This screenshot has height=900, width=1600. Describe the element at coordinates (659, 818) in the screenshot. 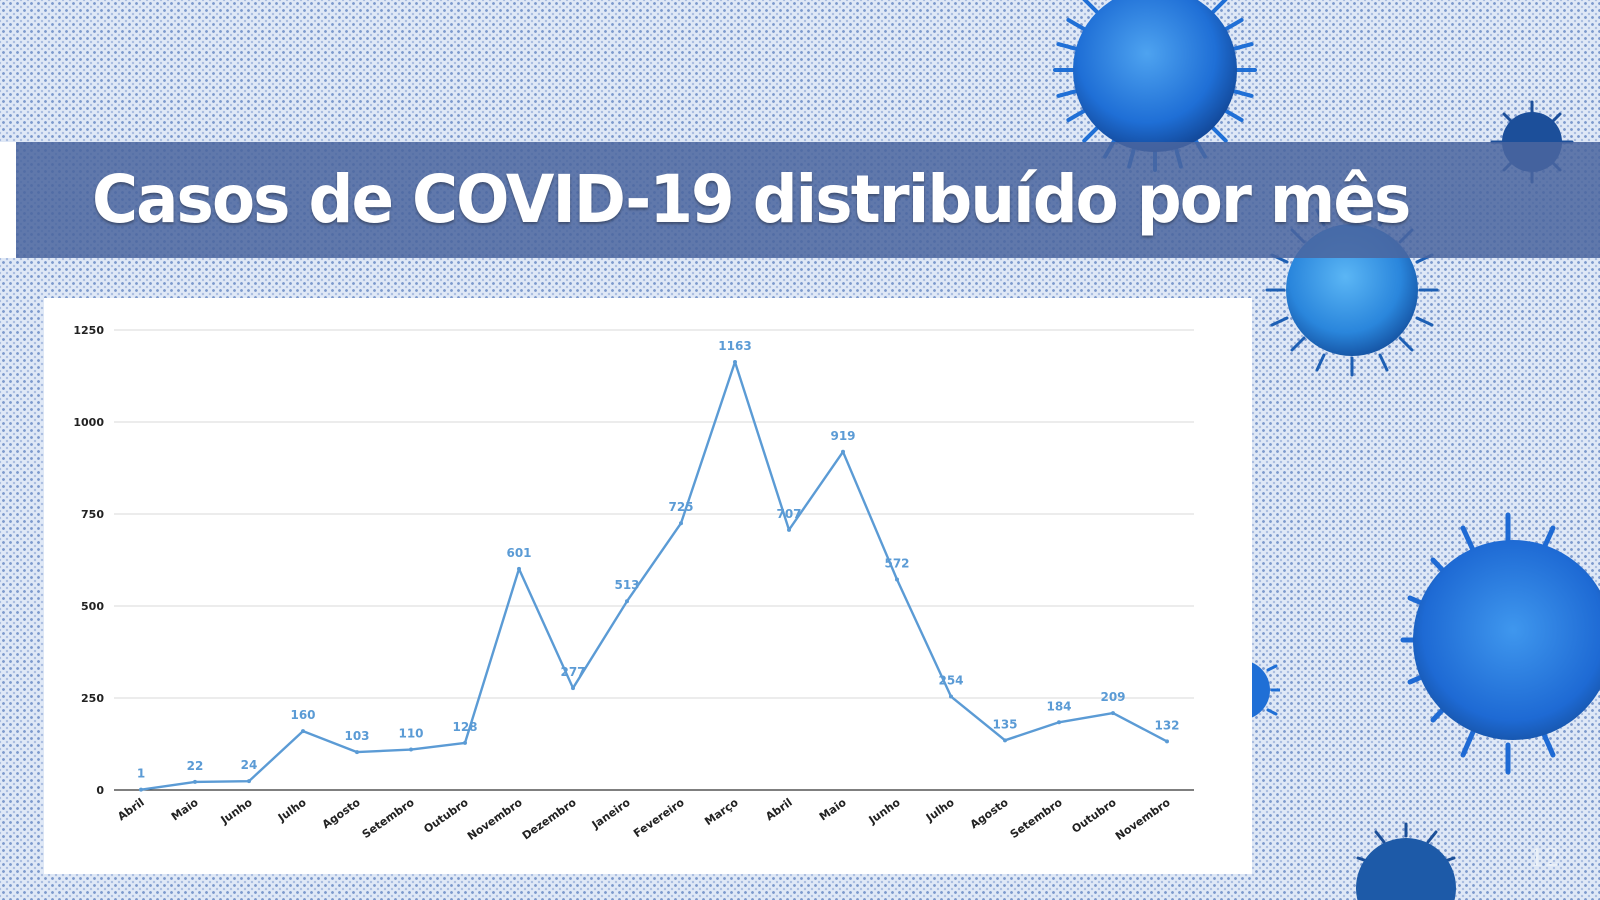

I see `x-tick-label: Fevereiro` at that location.